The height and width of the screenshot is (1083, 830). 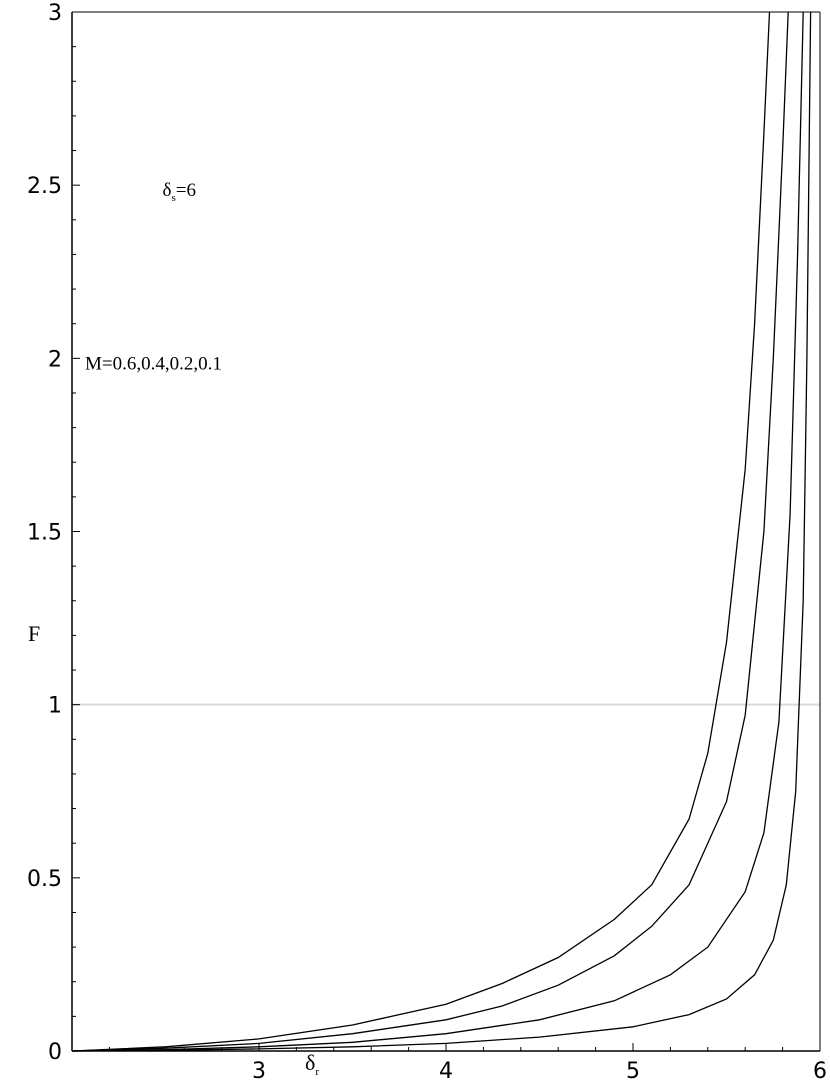 I want to click on y-tick-label: 1, so click(x=55, y=706).